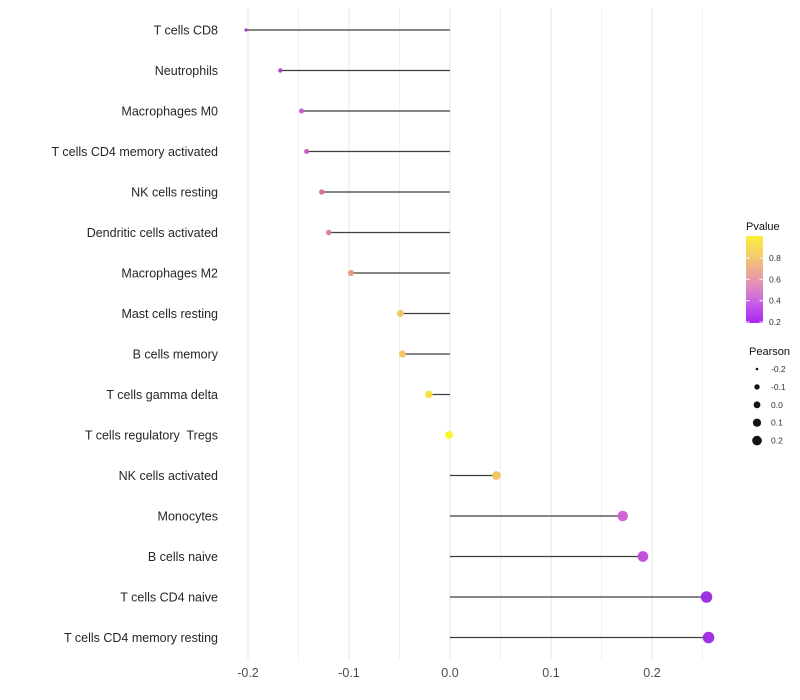  I want to click on pvalue-legend-title: Pvalue, so click(763, 227).